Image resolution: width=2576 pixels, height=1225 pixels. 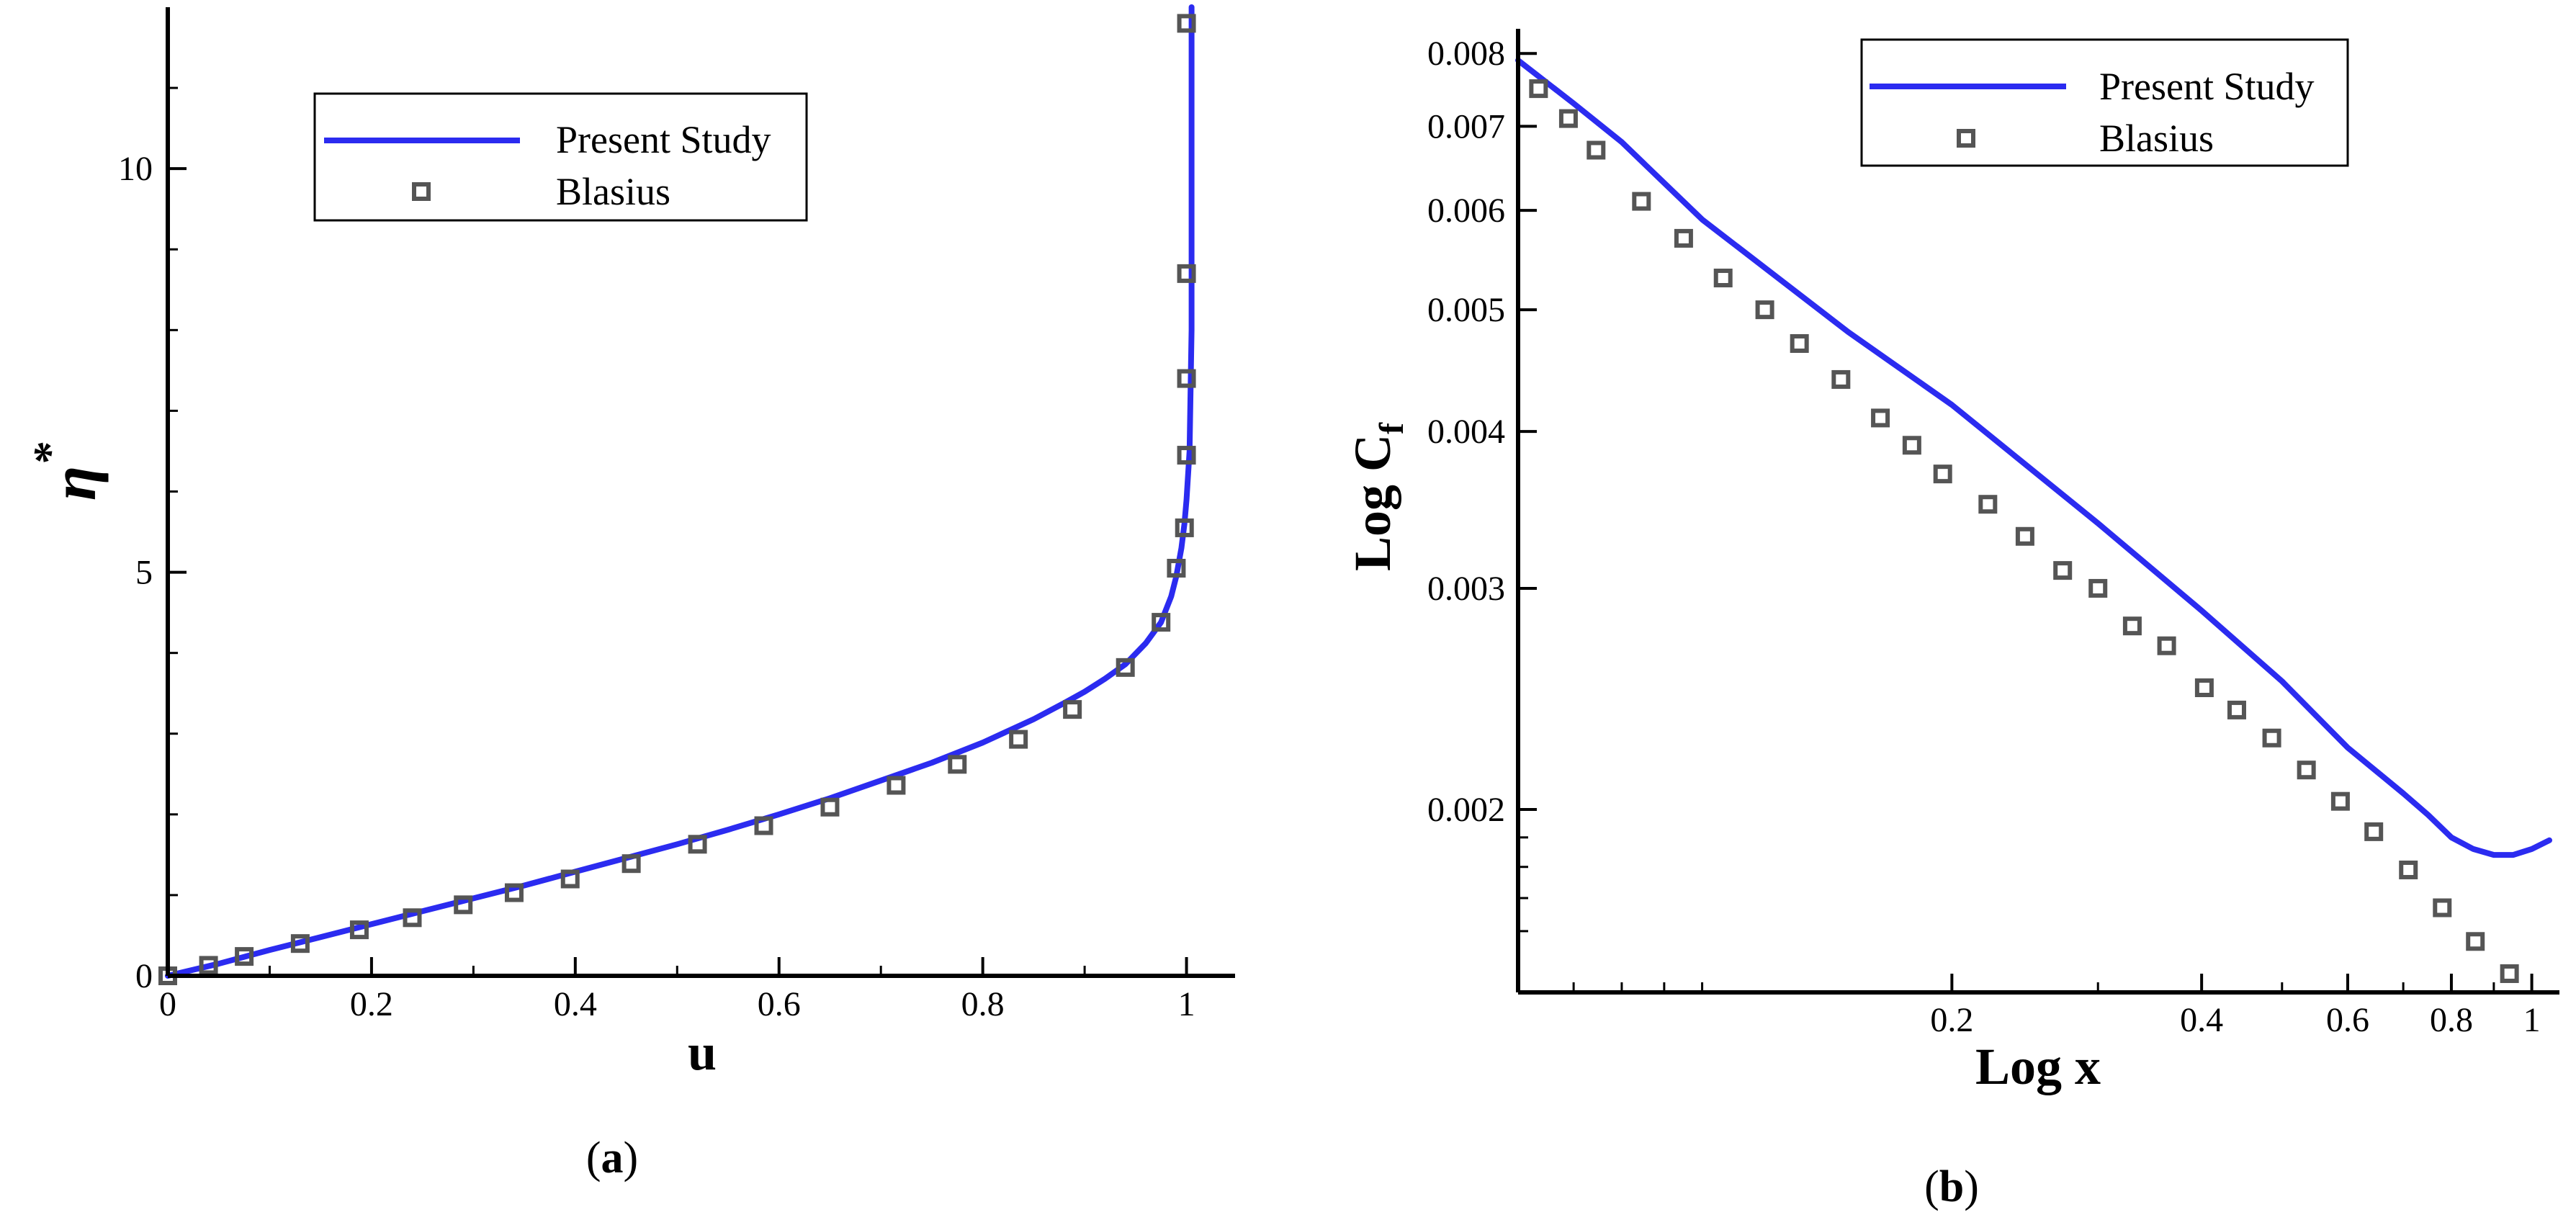 What do you see at coordinates (1951, 1186) in the screenshot?
I see `caption-b: (b)` at bounding box center [1951, 1186].